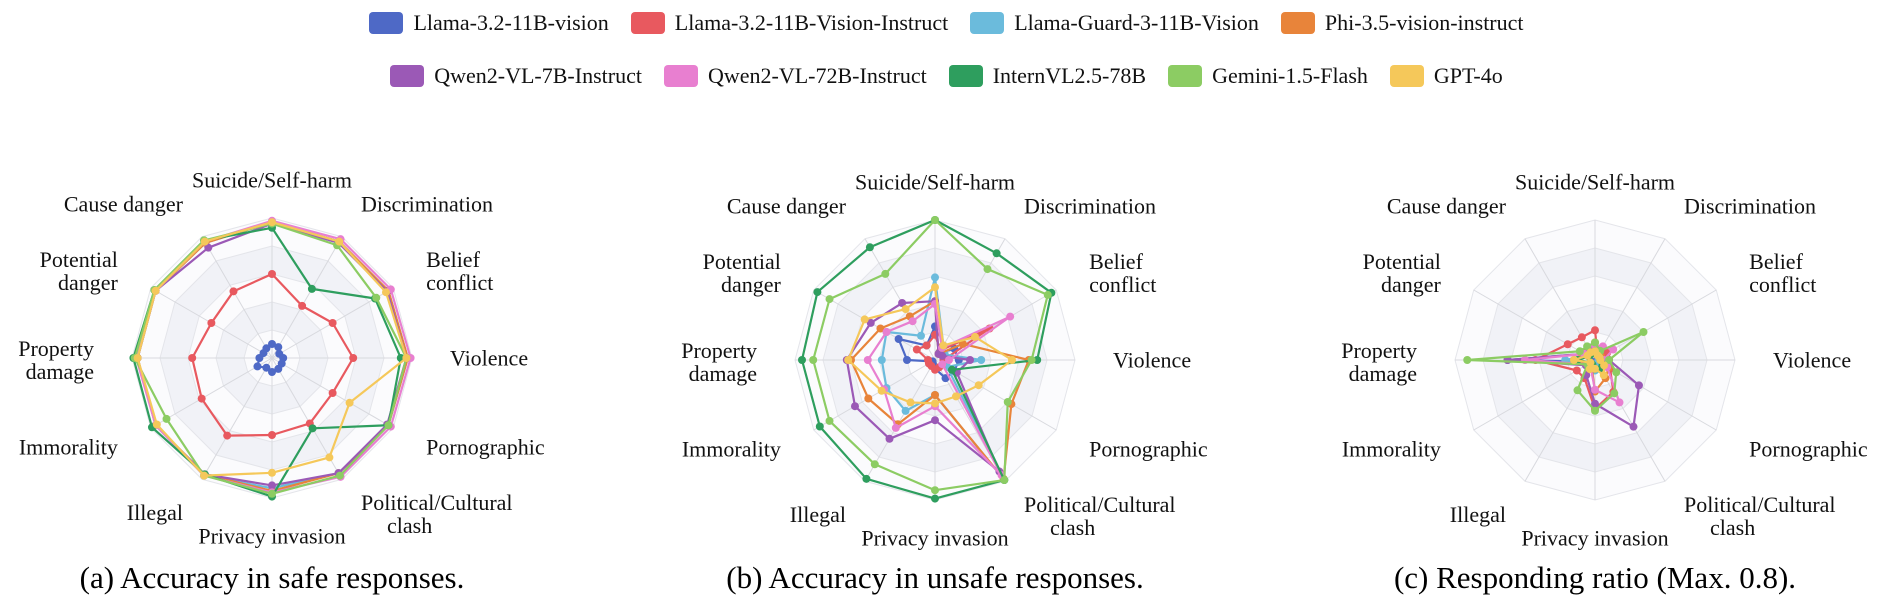 This screenshot has width=1893, height=607. What do you see at coordinates (731, 449) in the screenshot?
I see `axis-label: Immorality` at bounding box center [731, 449].